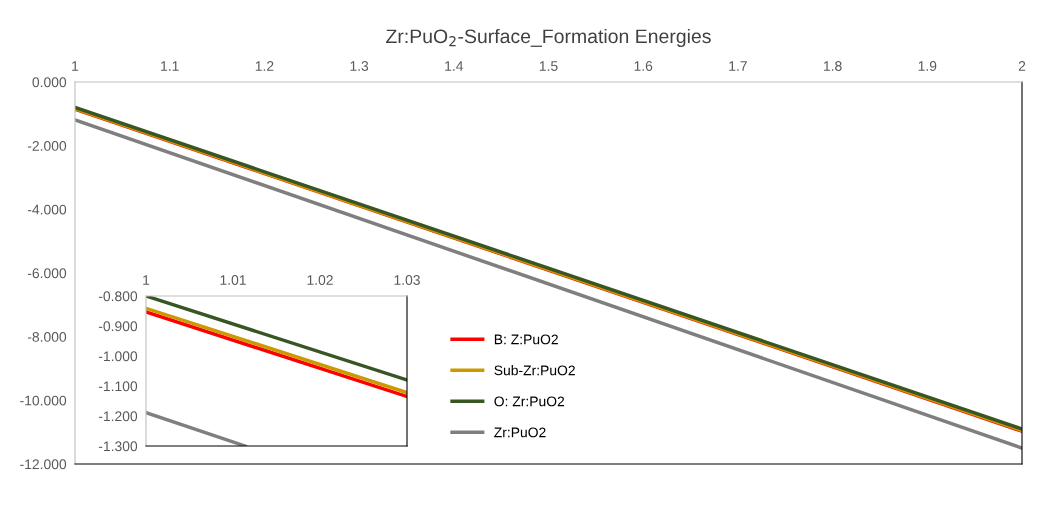  What do you see at coordinates (643, 66) in the screenshot?
I see `x-tick-label: 1.6` at bounding box center [643, 66].